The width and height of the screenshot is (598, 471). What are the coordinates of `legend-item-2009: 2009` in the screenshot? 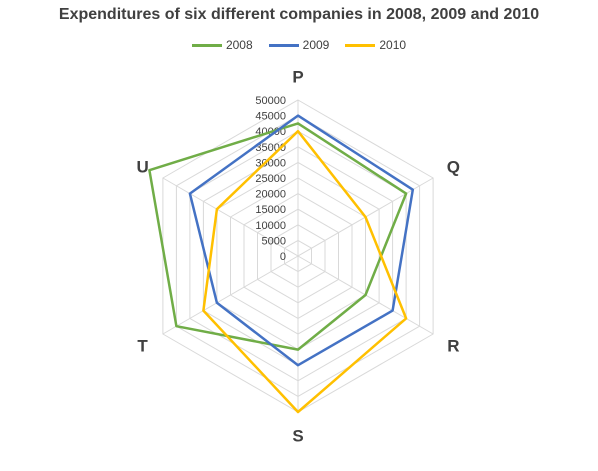 It's located at (299, 45).